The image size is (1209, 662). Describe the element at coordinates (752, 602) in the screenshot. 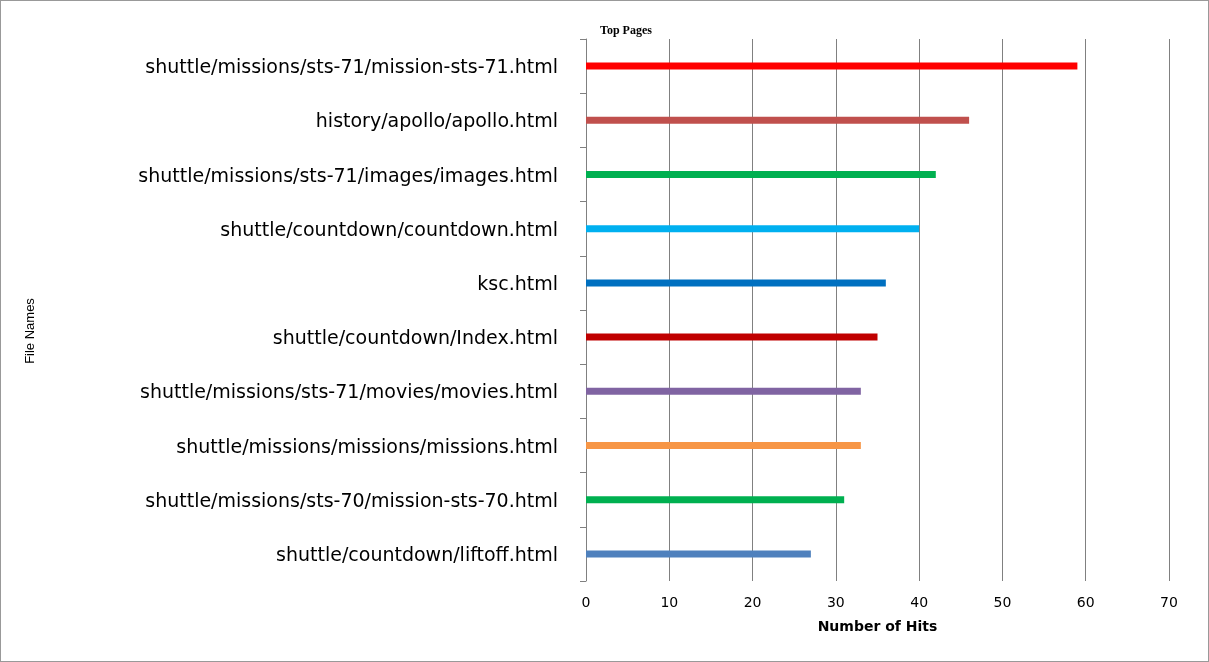

I see `x-tick-label: 20` at that location.